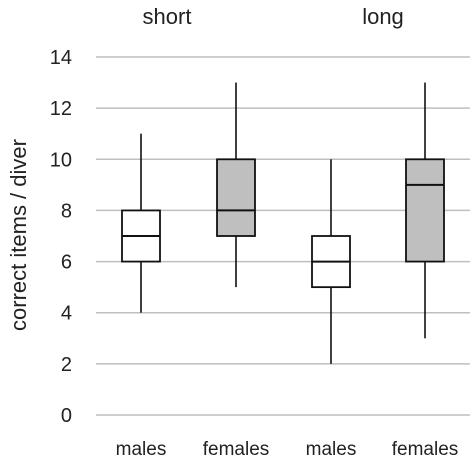 Image resolution: width=474 pixels, height=462 pixels. I want to click on y-tick-label: 10, so click(61, 160).